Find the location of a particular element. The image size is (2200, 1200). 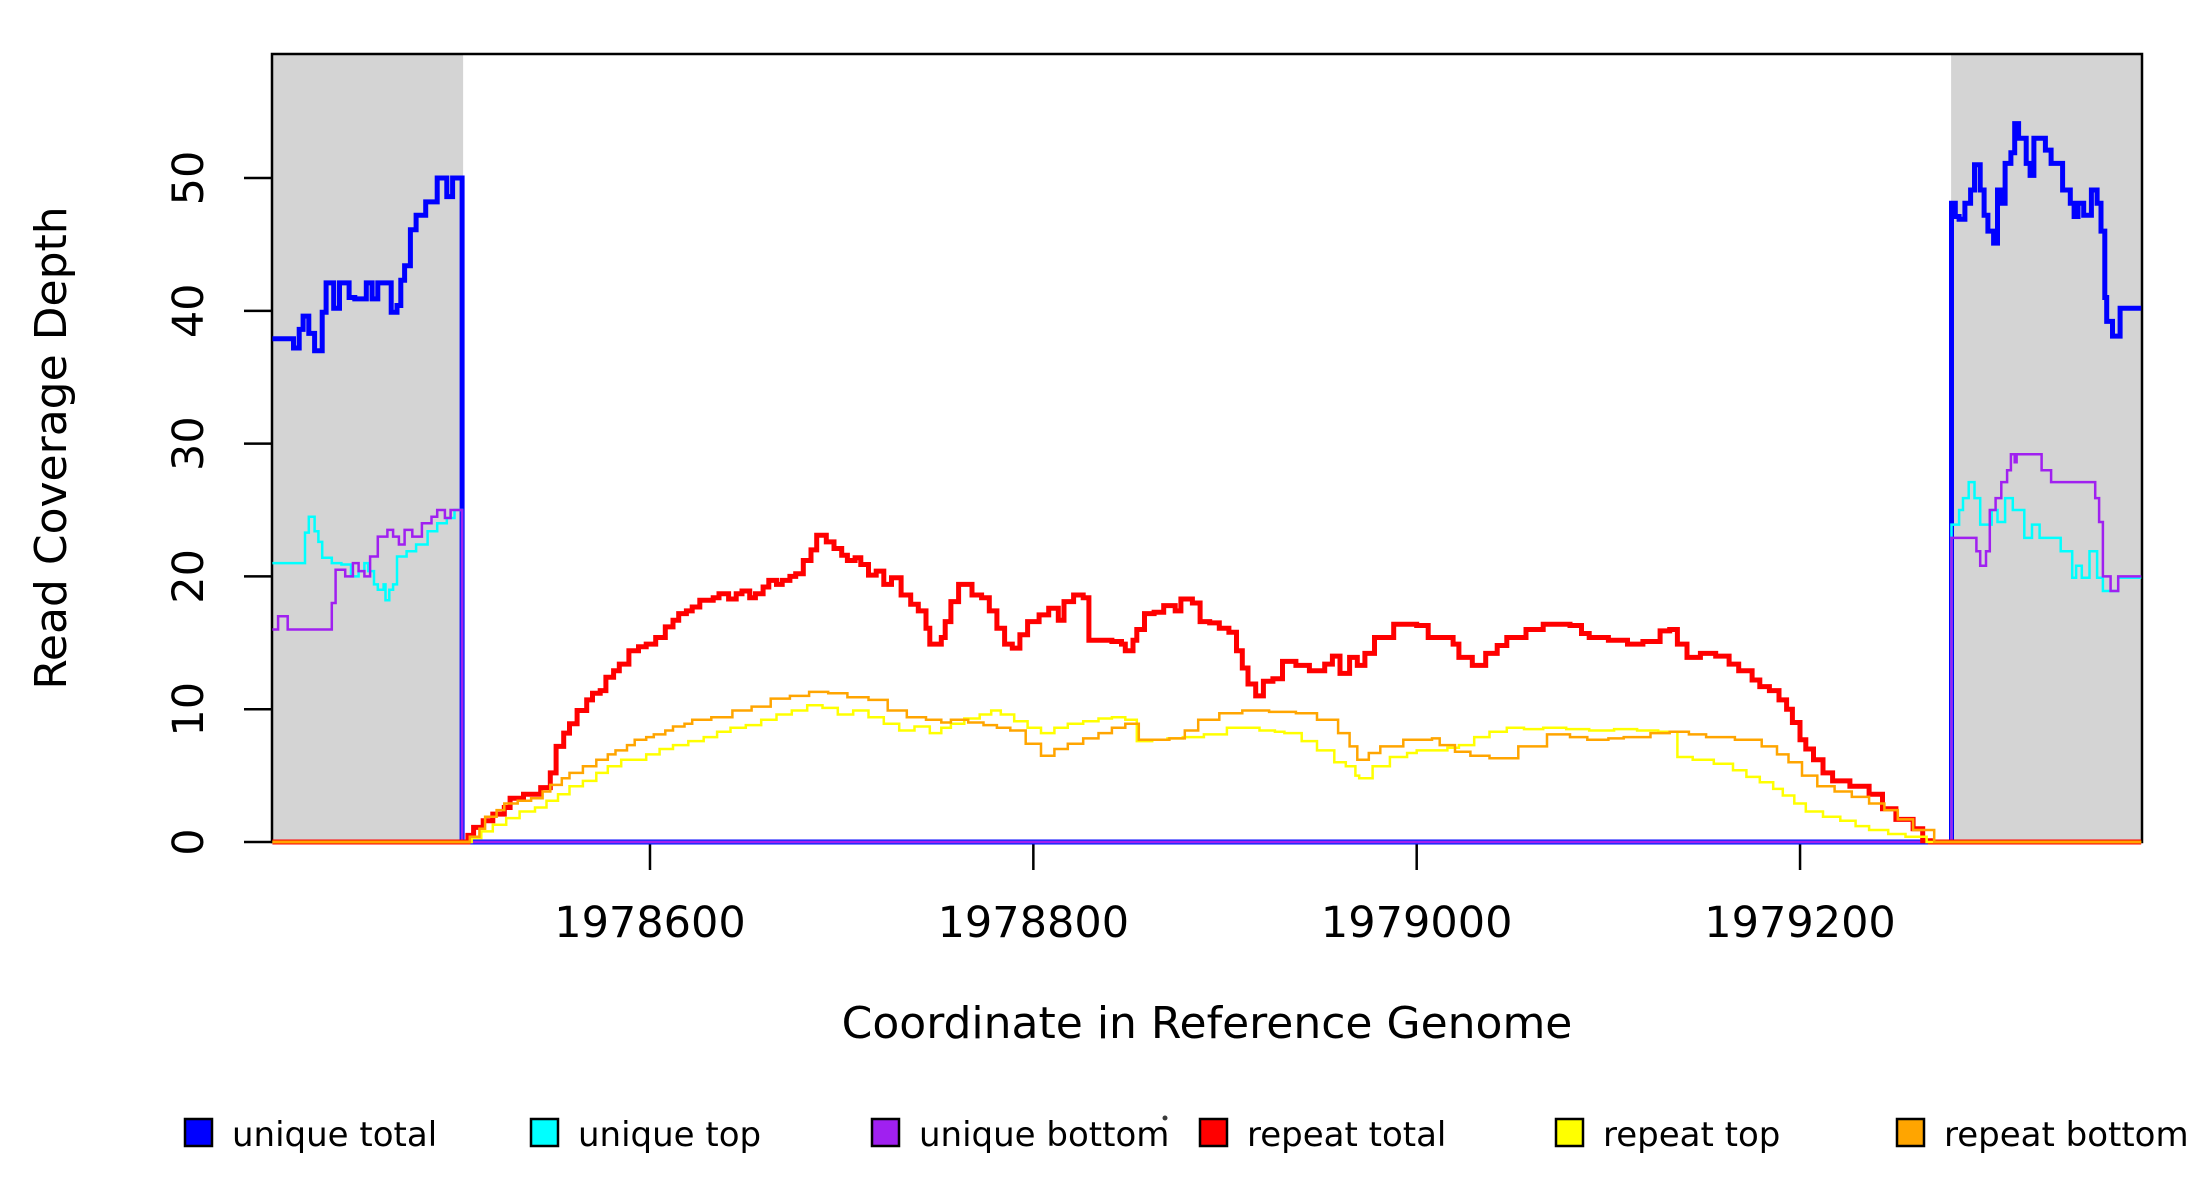

x-tick-label: 1979000 is located at coordinates (1417, 923).